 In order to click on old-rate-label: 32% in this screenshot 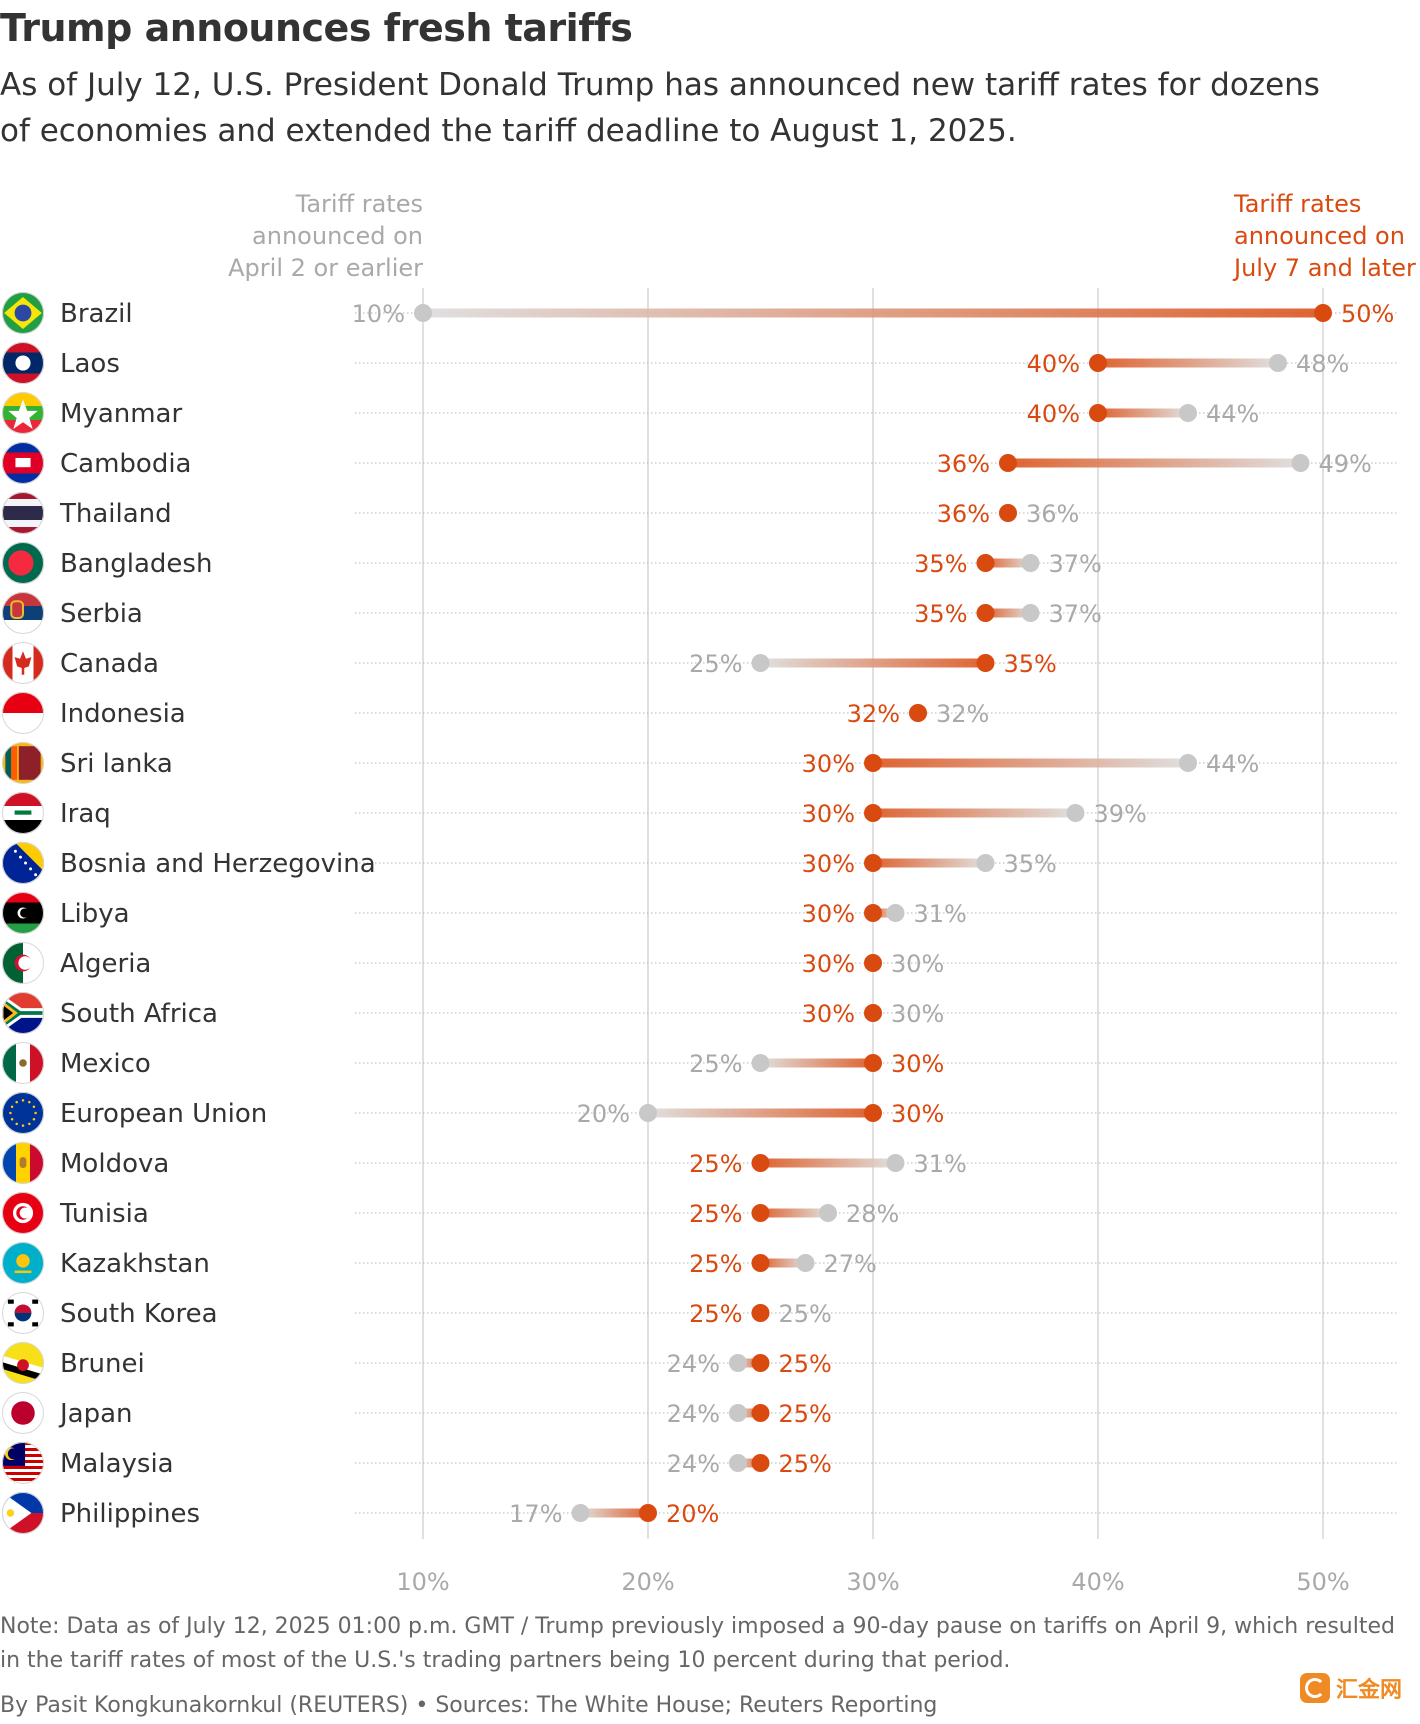, I will do `click(962, 714)`.